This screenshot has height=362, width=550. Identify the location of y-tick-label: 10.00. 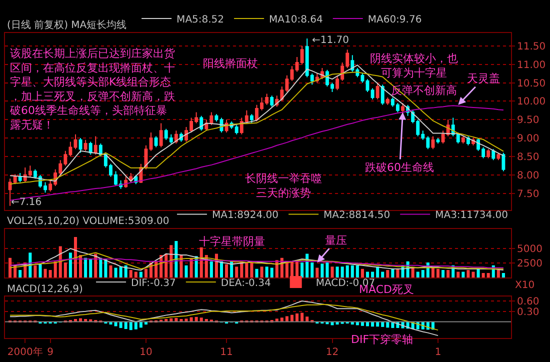
(531, 102).